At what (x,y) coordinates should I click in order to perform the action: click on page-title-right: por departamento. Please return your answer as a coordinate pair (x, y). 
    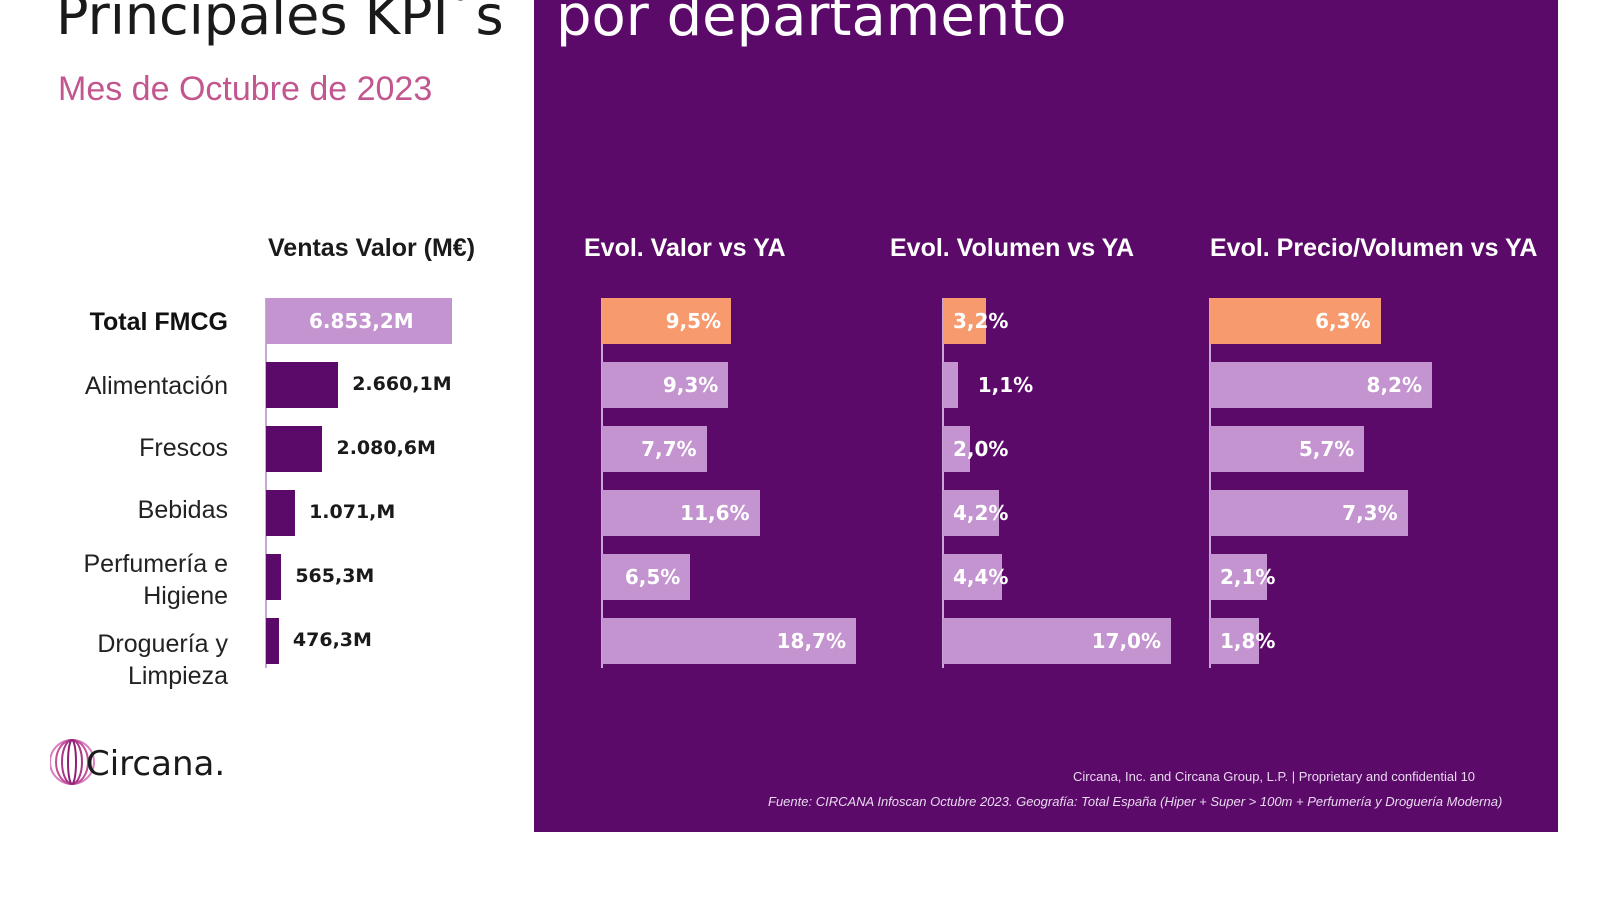
    Looking at the image, I should click on (811, 24).